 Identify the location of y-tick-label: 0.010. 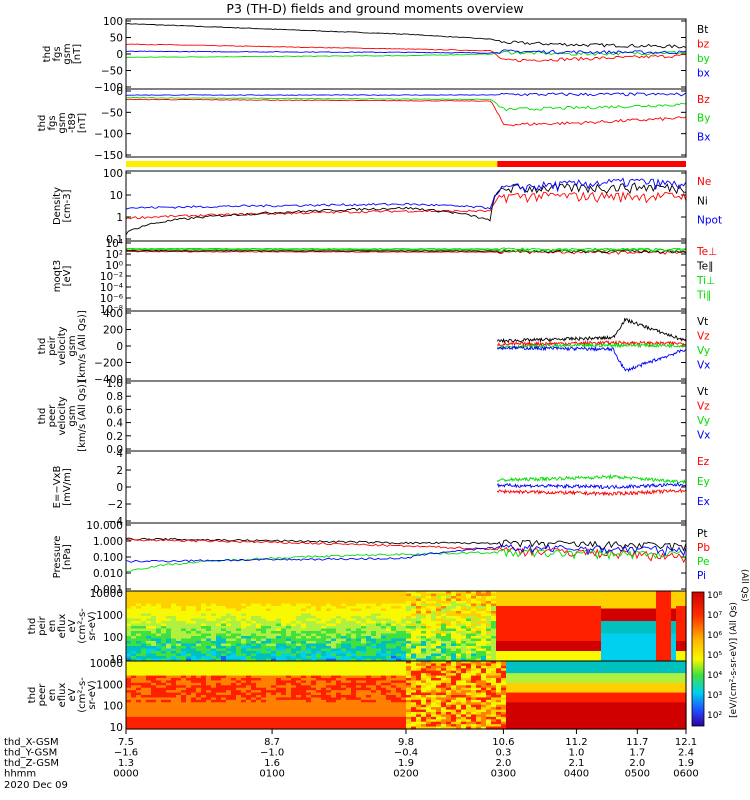
(108, 574).